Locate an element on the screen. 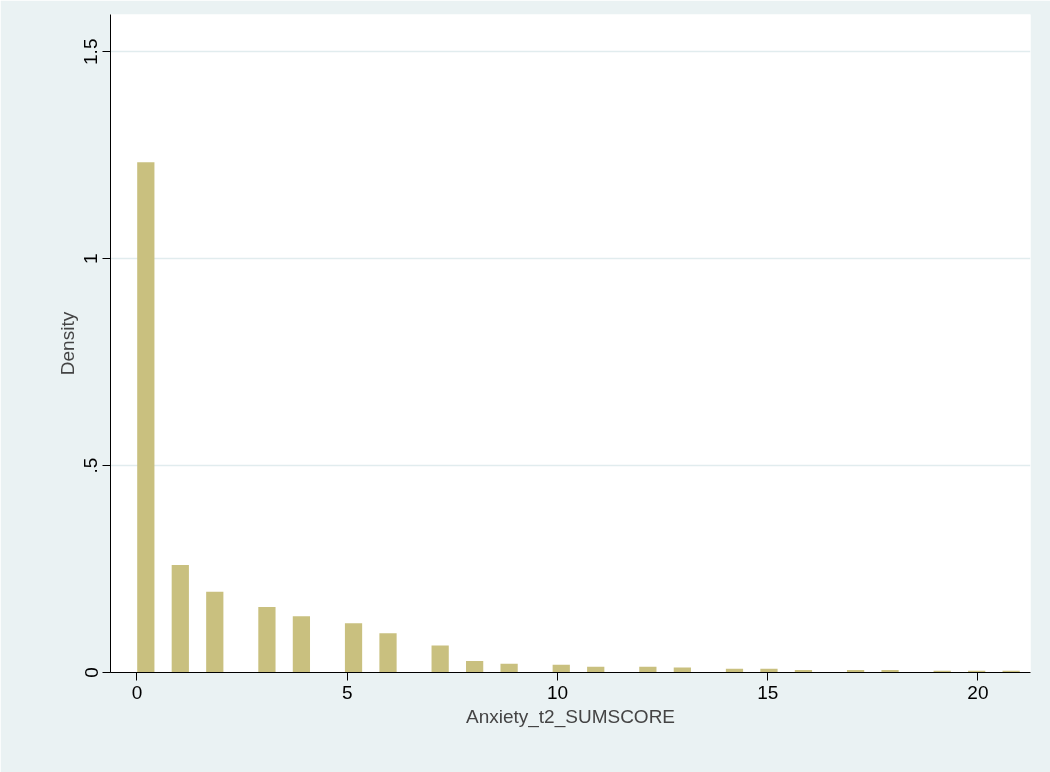 Image resolution: width=1050 pixels, height=772 pixels. x-tick-label: 20 is located at coordinates (978, 692).